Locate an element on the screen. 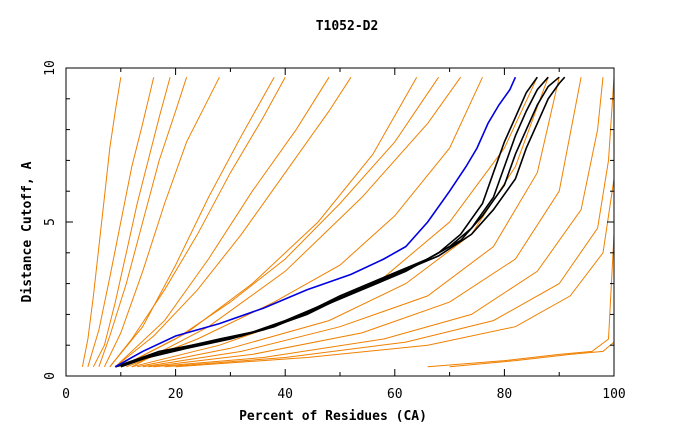 This screenshot has height=440, width=680. y-tick-label: 0 is located at coordinates (50, 376).